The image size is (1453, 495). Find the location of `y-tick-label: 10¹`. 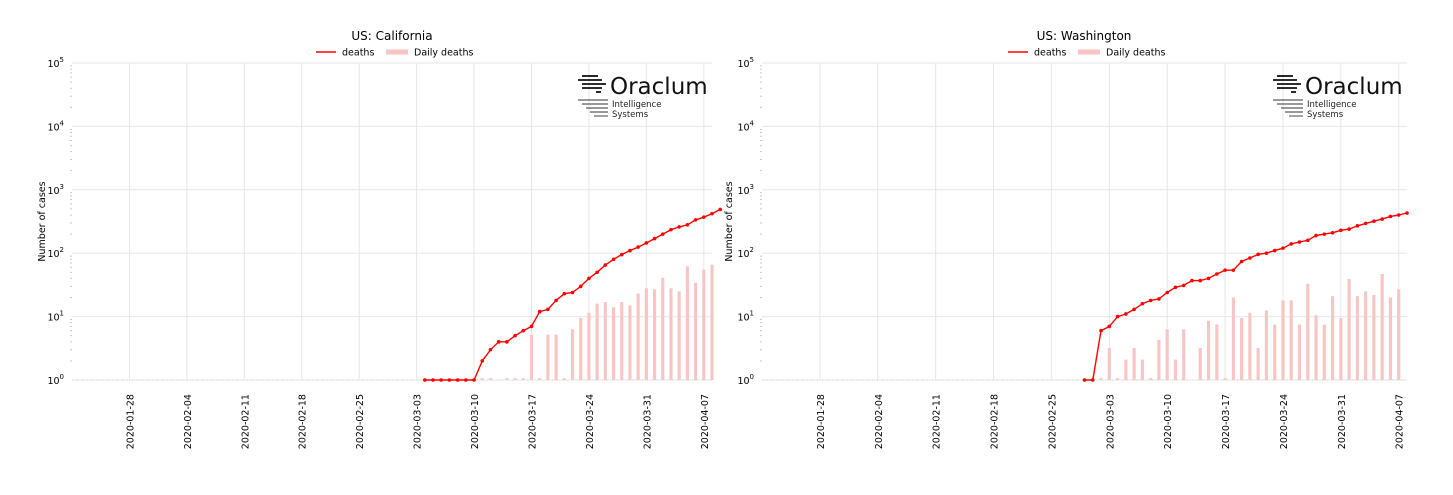

y-tick-label: 10¹ is located at coordinates (745, 317).